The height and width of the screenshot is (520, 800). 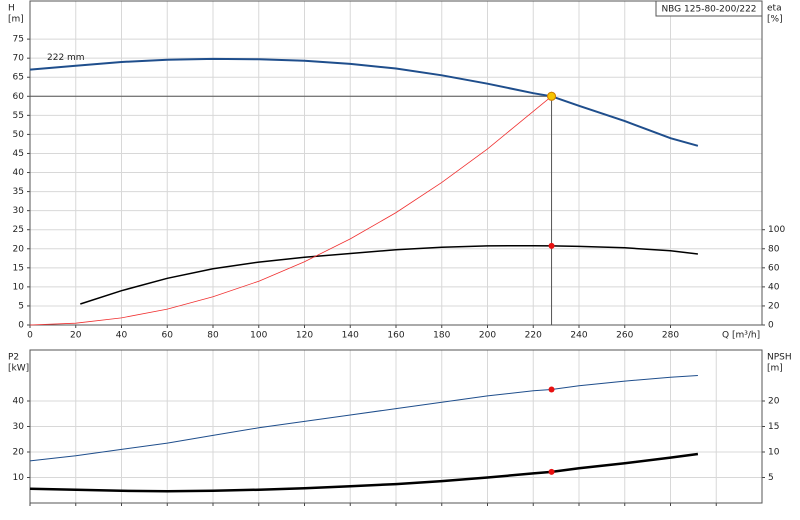 What do you see at coordinates (771, 478) in the screenshot?
I see `y2-tick-label: 5` at bounding box center [771, 478].